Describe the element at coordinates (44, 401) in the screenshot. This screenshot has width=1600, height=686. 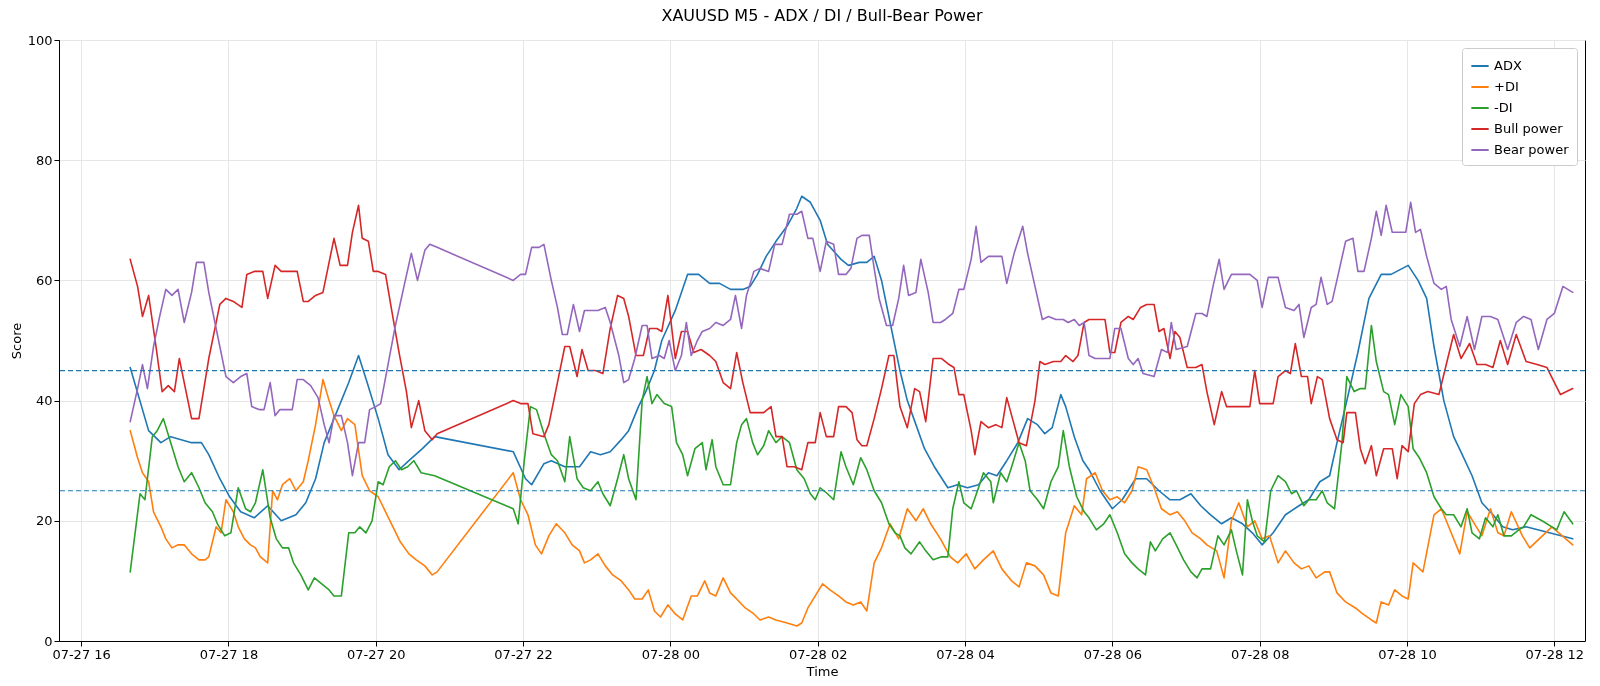
I see `y-tick-label: 40` at that location.